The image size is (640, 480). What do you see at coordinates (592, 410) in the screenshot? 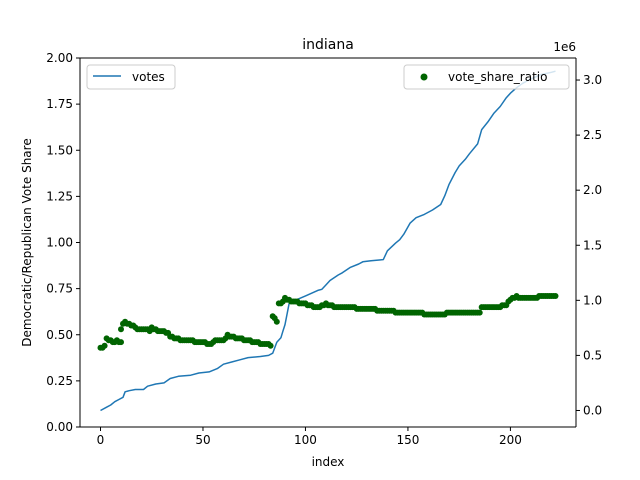
I see `y-right-tick-label: 0.0` at bounding box center [592, 410].